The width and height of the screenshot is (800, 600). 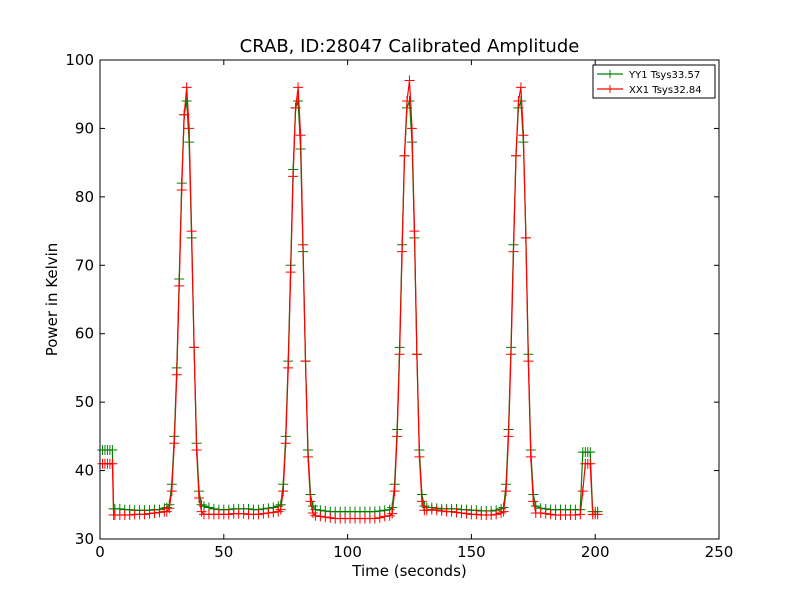 What do you see at coordinates (664, 75) in the screenshot?
I see `legend-label: YY1 Tsys33.57` at bounding box center [664, 75].